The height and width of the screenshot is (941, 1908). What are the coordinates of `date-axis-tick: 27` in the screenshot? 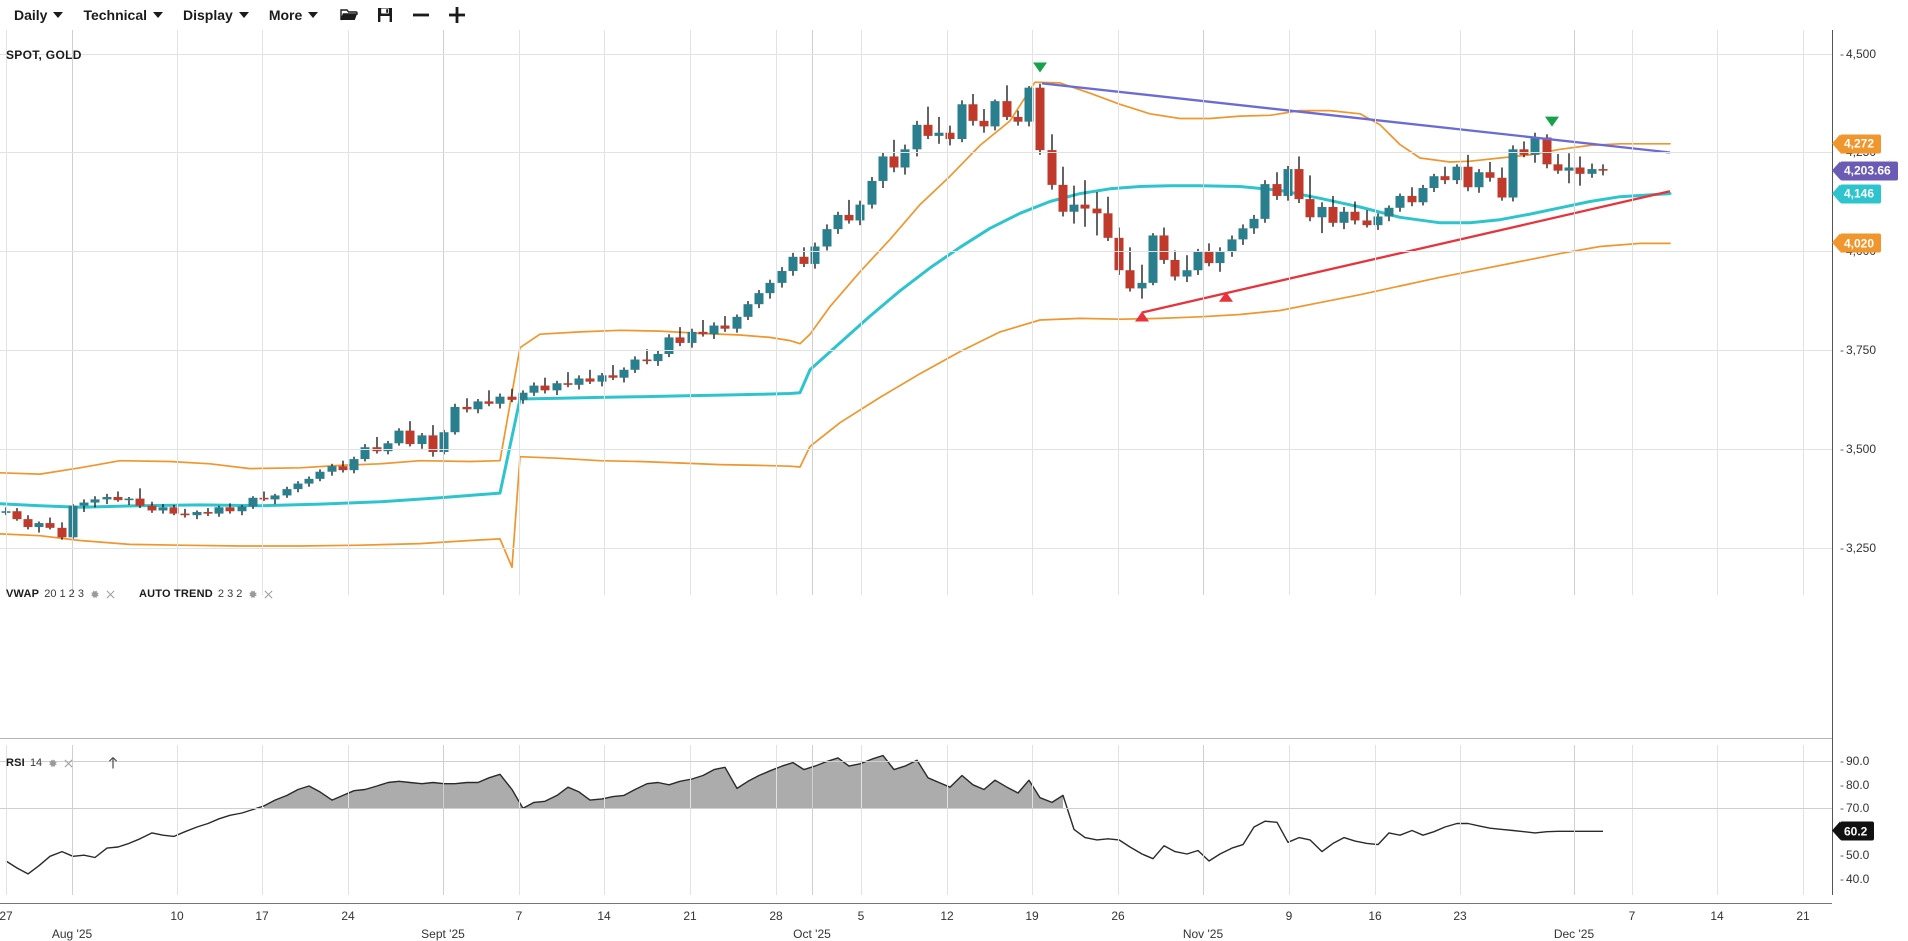 It's located at (6, 916).